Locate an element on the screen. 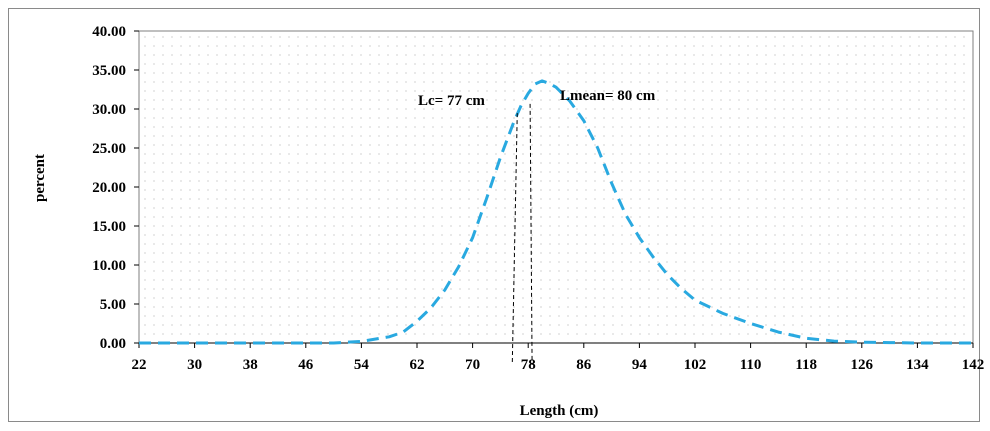 Image resolution: width=990 pixels, height=431 pixels. x-tick-label: 94 is located at coordinates (640, 365).